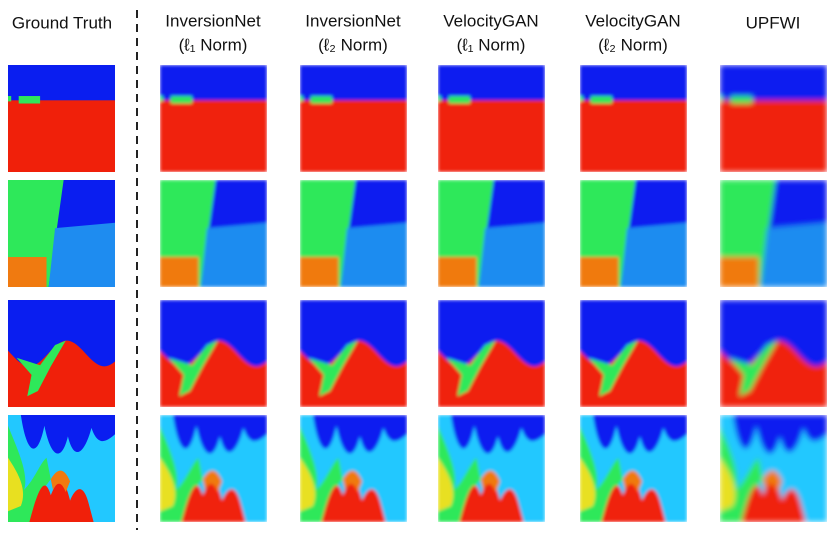 The height and width of the screenshot is (536, 830). What do you see at coordinates (773, 22) in the screenshot?
I see `column-title: UPFWI` at bounding box center [773, 22].